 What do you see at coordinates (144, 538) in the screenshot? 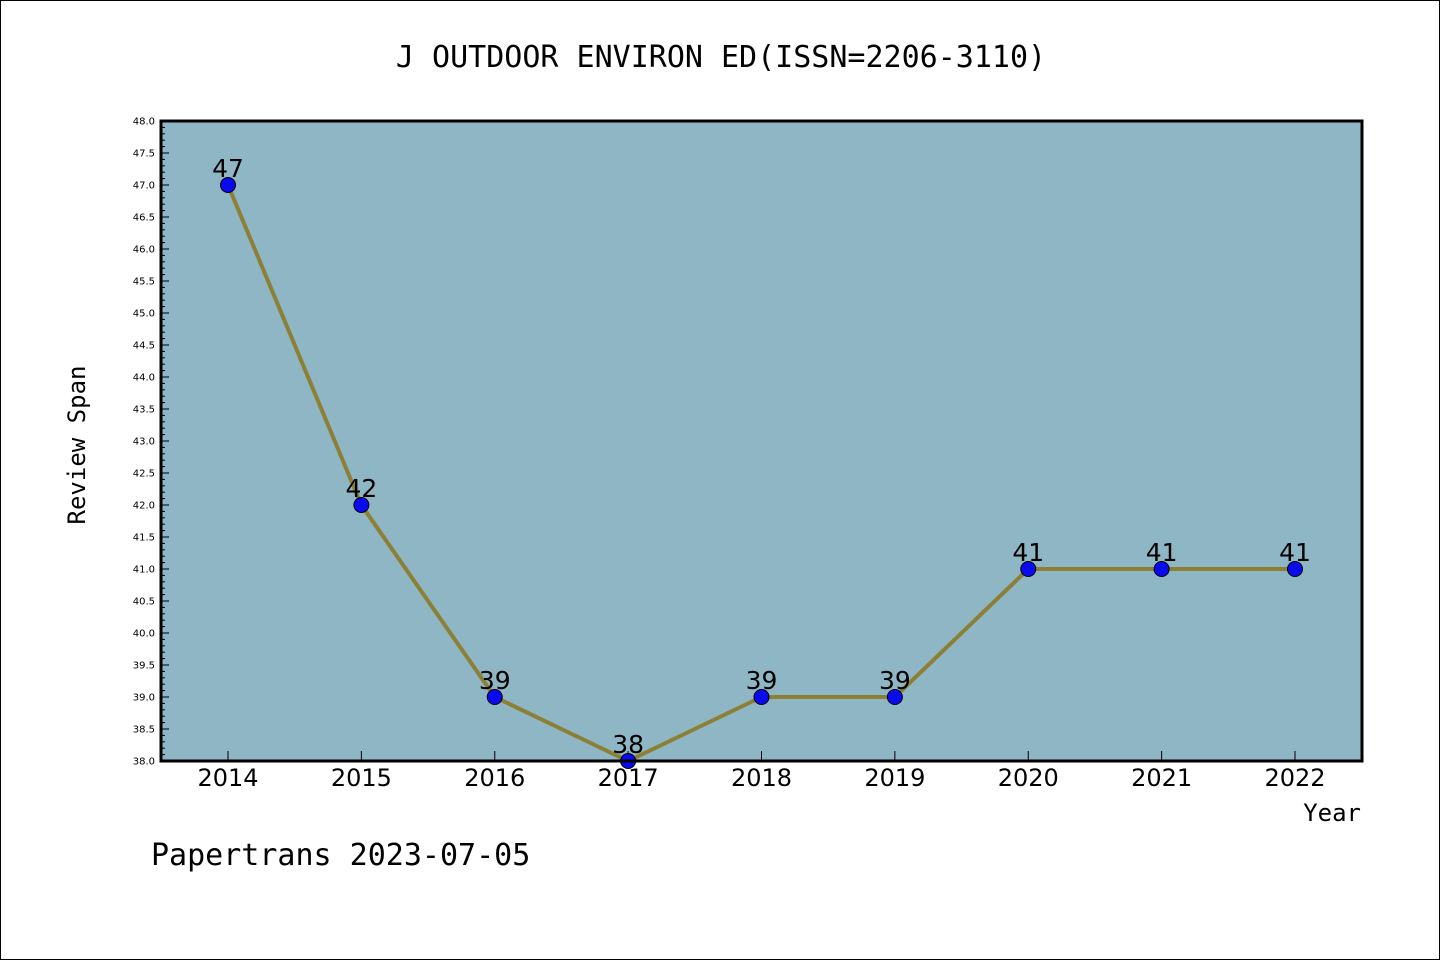
I see `y-tick-label: 41.5` at bounding box center [144, 538].